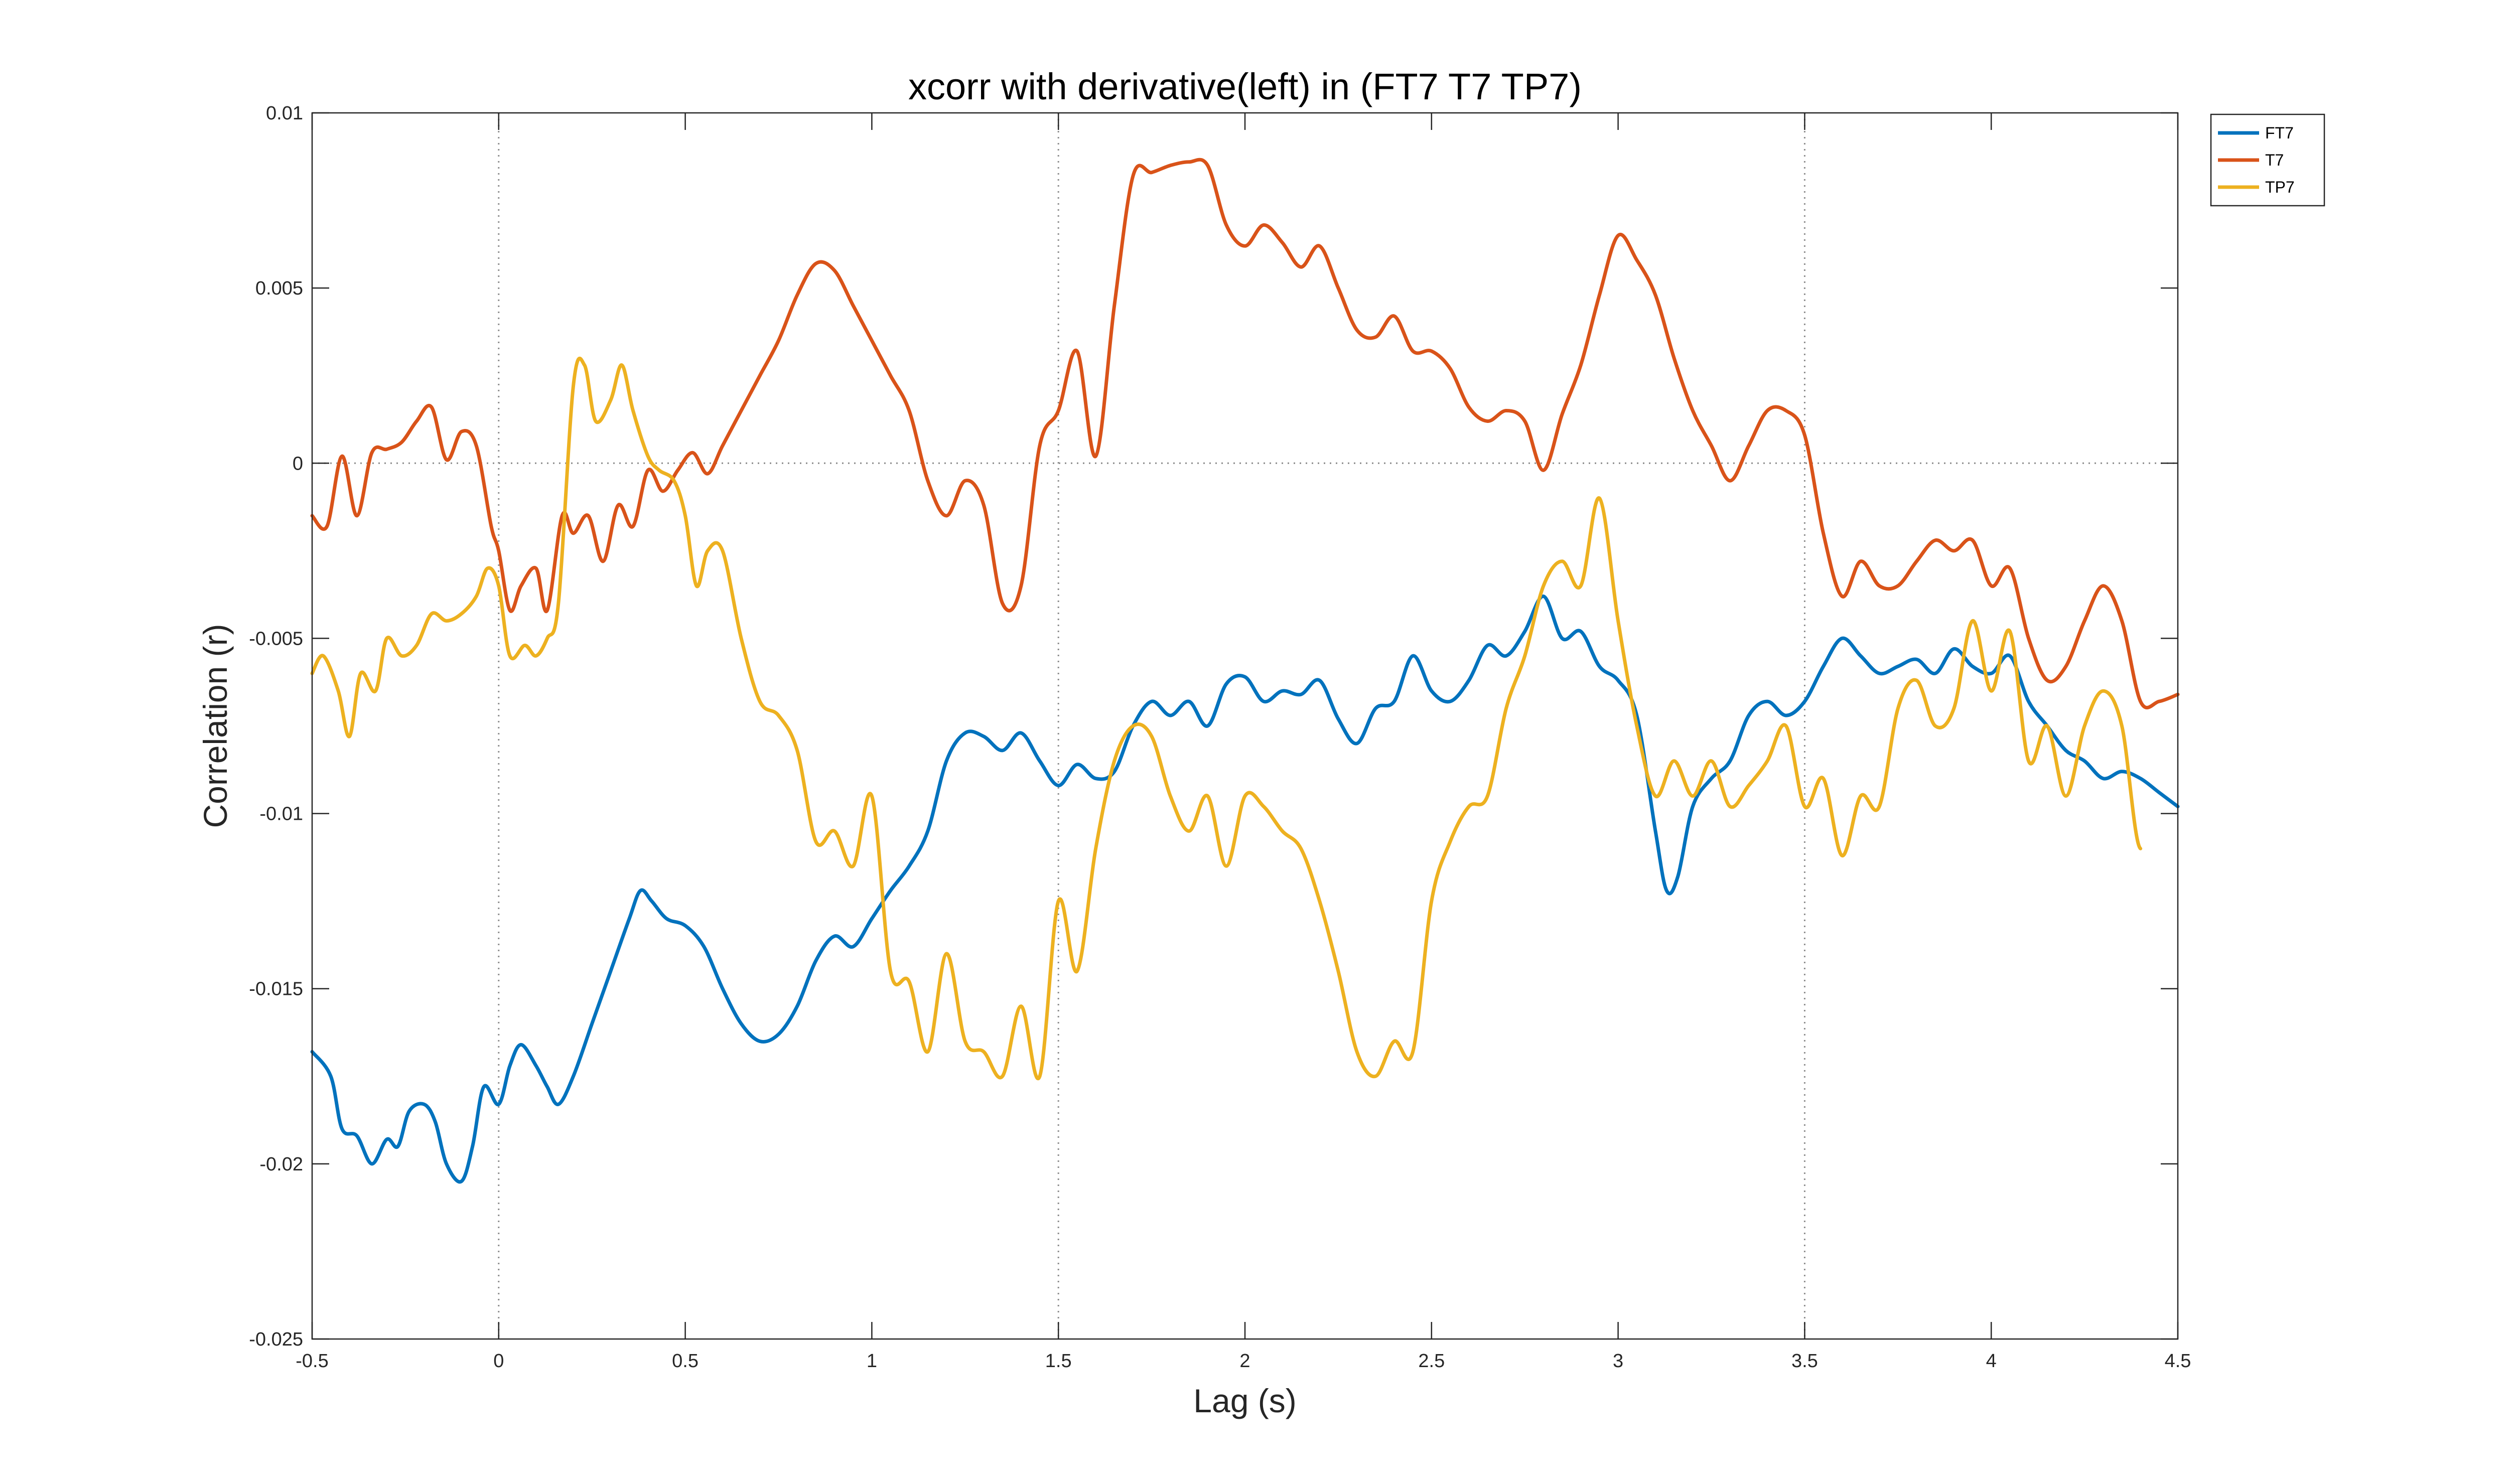 This screenshot has width=2509, height=1484. Describe the element at coordinates (215, 726) in the screenshot. I see `y-axis-title: Correlation (r)` at that location.